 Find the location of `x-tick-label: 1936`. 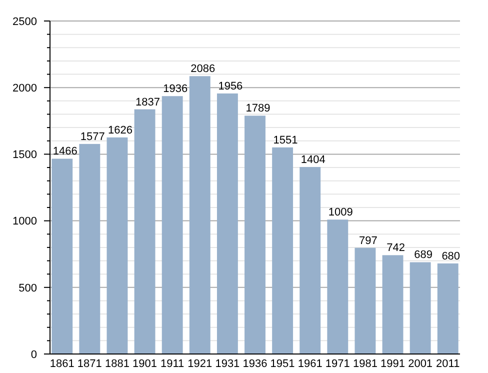

x-tick-label: 1936 is located at coordinates (255, 364).